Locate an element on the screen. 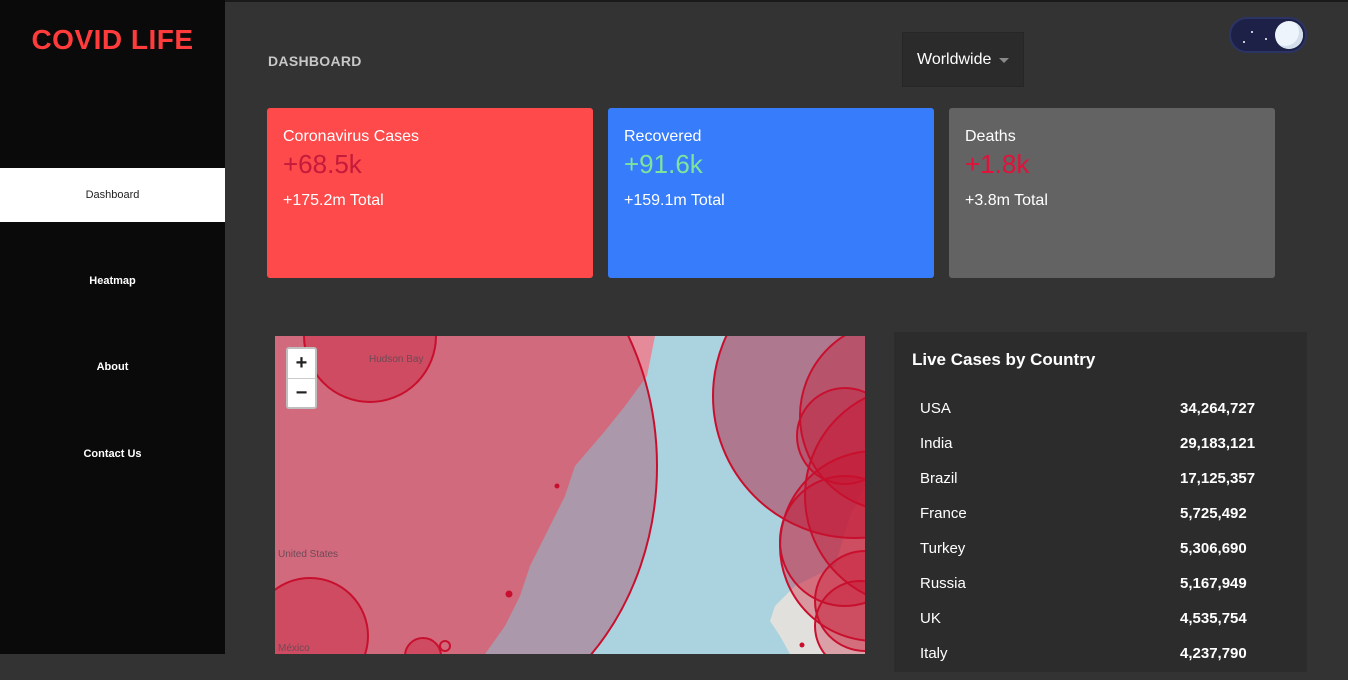  case-count: 5,167,949 is located at coordinates (1213, 583).